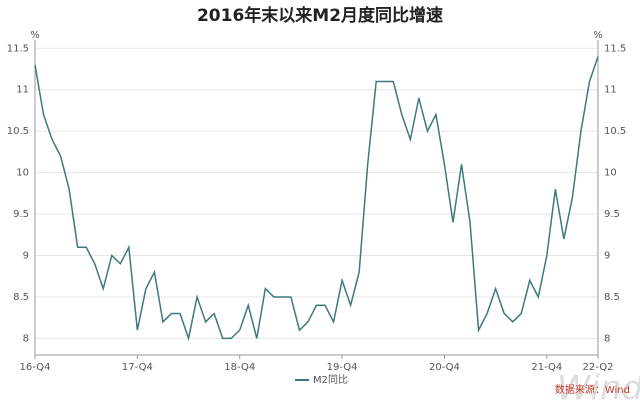  I want to click on y-tick-label: 11, so click(22, 90).